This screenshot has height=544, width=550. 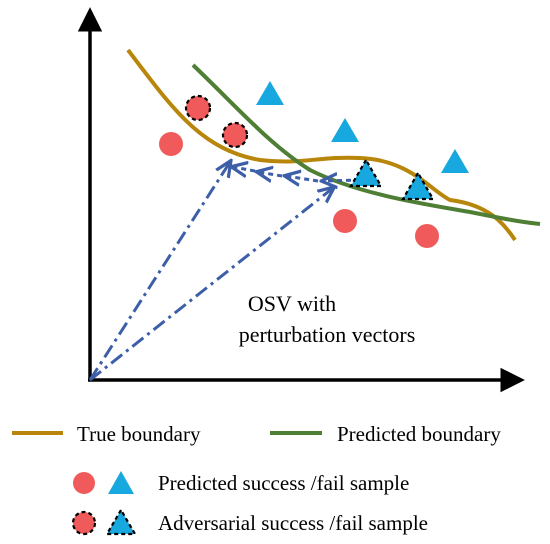 I want to click on legend-adversarial-samples: Adversarial success /fail sample, so click(x=293, y=523).